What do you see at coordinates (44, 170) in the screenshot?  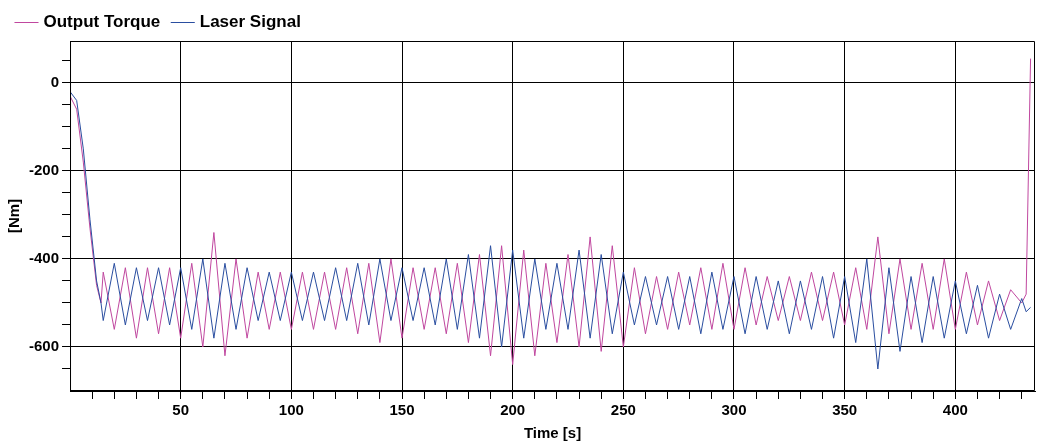 I see `y-tick-label: -200` at bounding box center [44, 170].